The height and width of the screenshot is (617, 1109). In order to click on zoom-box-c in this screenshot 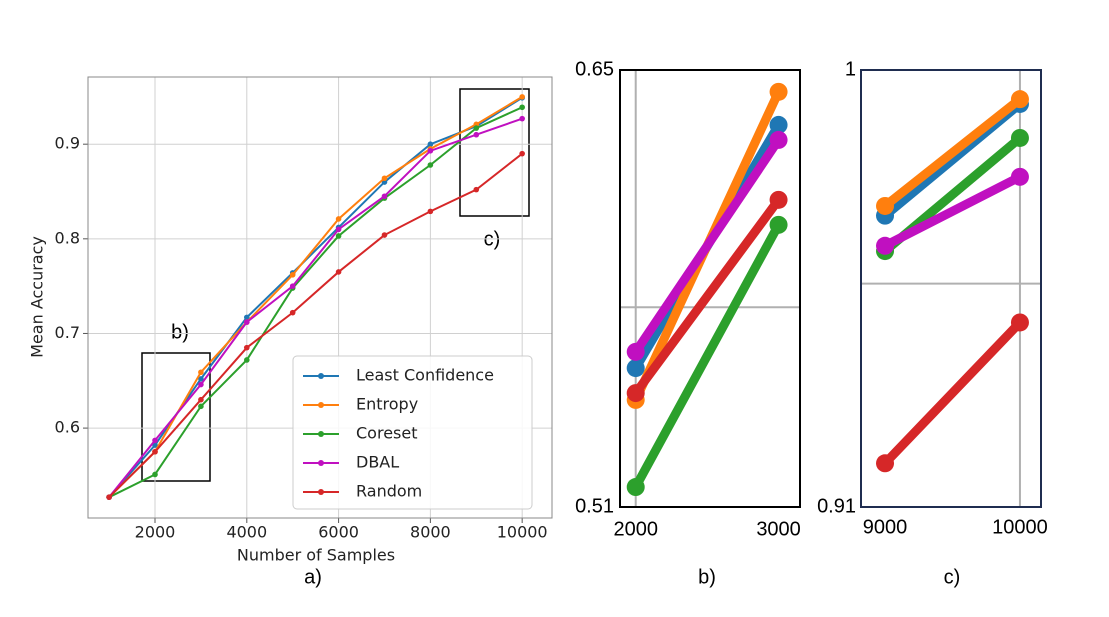, I will do `click(494, 152)`.